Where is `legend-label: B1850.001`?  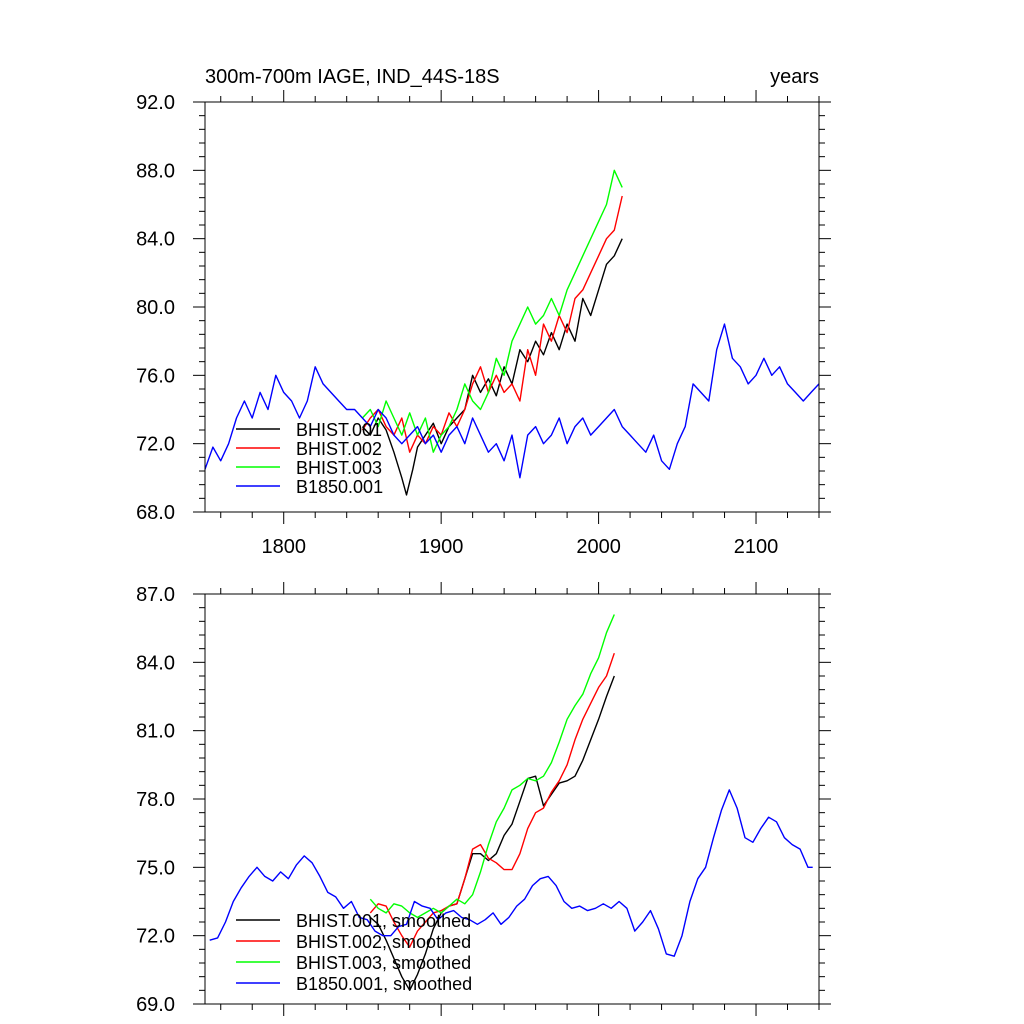 legend-label: B1850.001 is located at coordinates (339, 487).